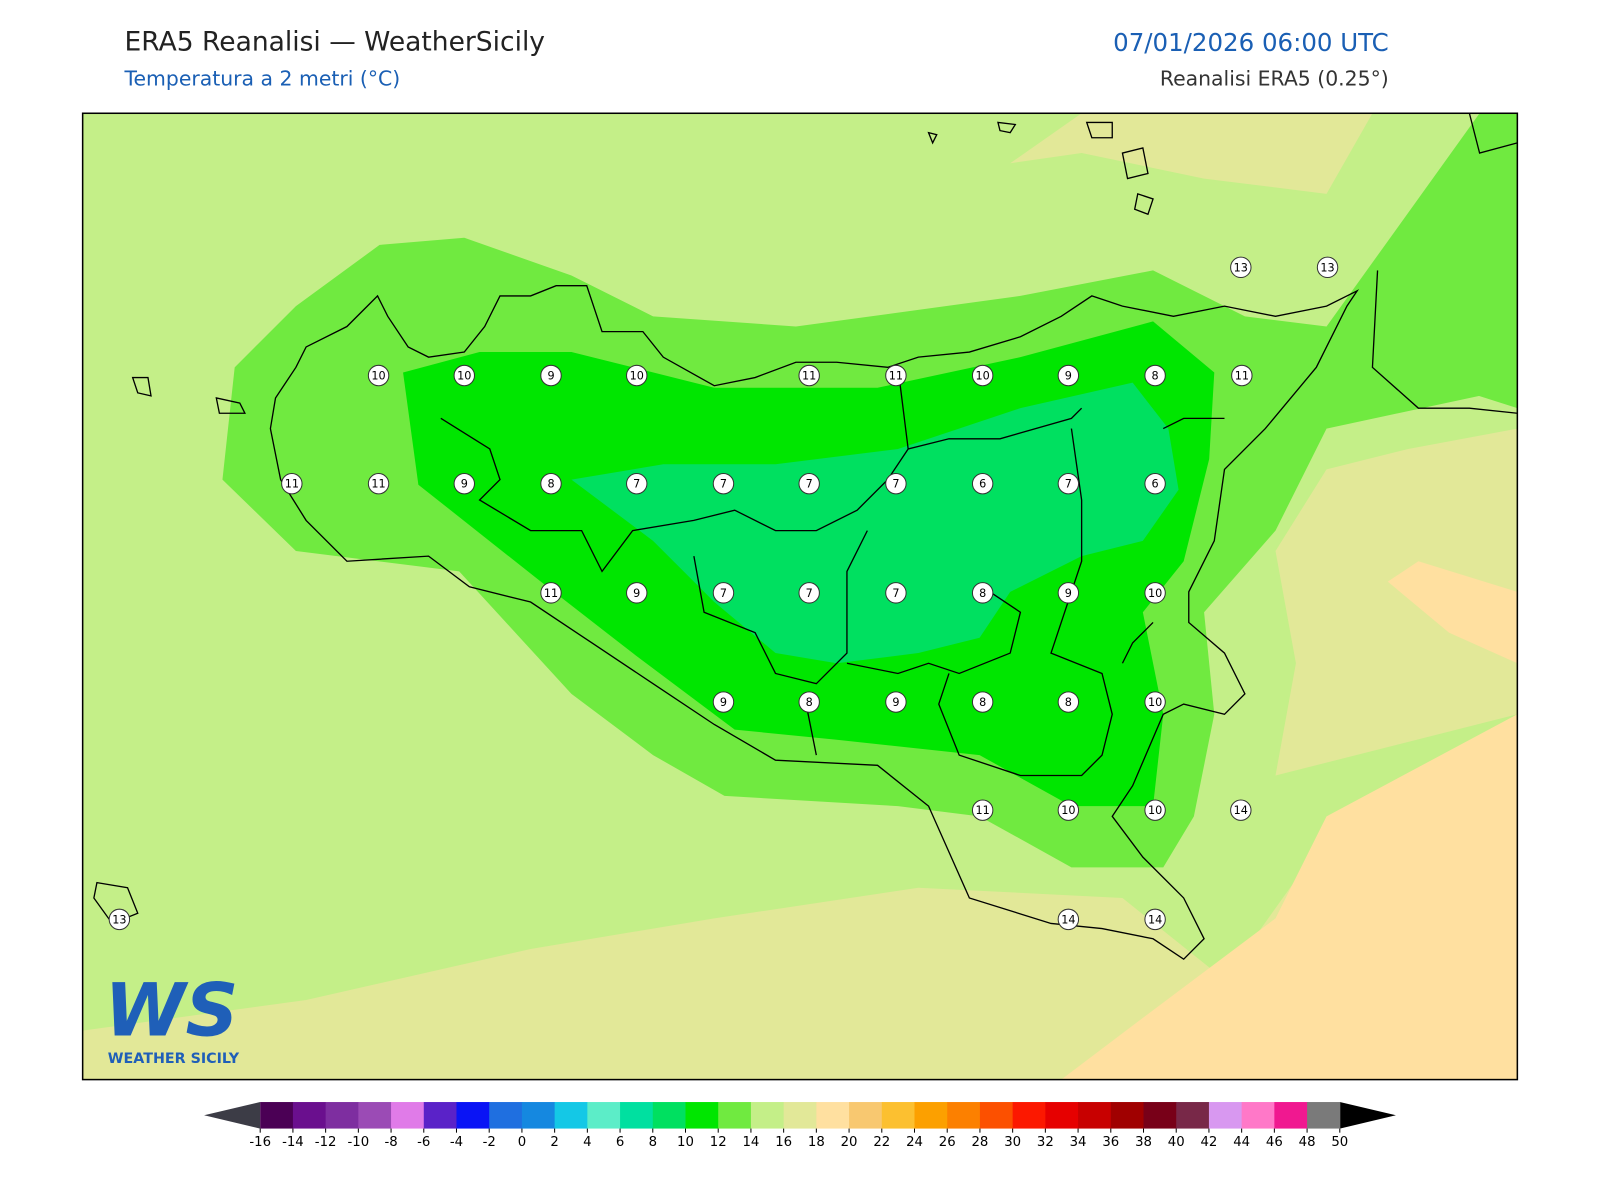 The width and height of the screenshot is (1600, 1200). Describe the element at coordinates (554, 1142) in the screenshot. I see `colorbar-label: 2` at that location.